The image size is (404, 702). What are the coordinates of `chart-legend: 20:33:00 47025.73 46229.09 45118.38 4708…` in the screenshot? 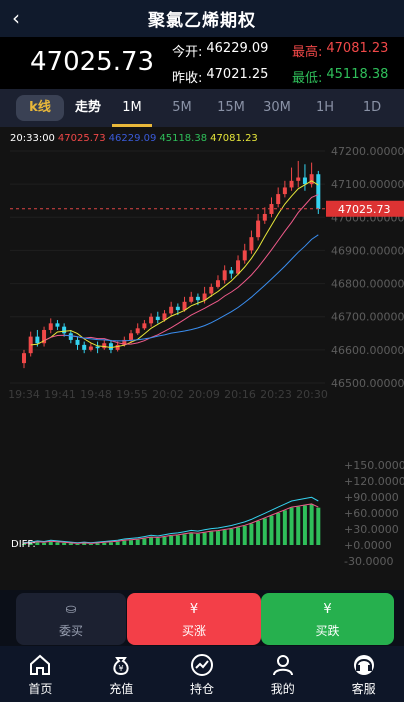 It's located at (134, 138).